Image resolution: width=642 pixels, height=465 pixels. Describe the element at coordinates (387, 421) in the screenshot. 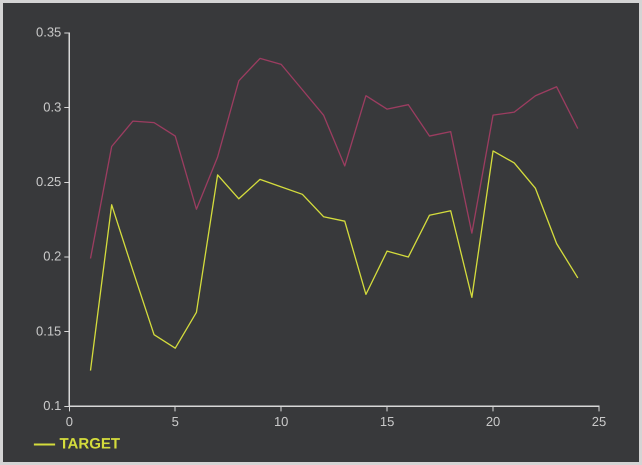

I see `x-tick-label: 15` at that location.